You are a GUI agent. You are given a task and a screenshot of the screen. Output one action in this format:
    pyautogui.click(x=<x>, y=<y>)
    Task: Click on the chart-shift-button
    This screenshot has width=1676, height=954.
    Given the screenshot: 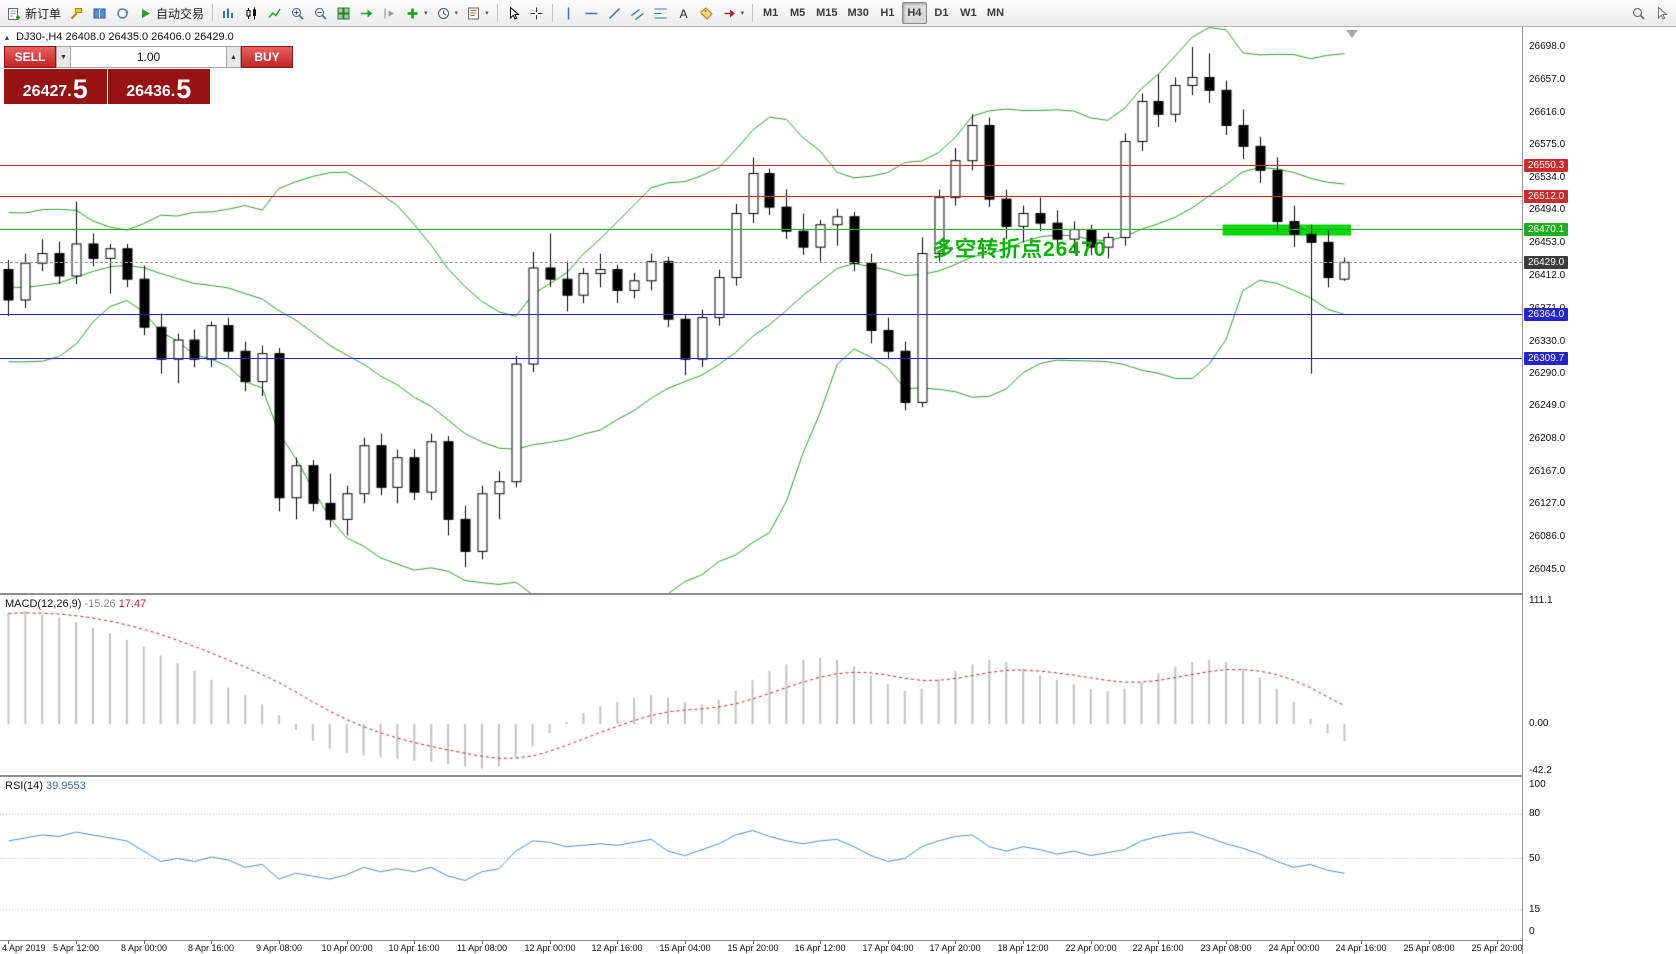 What is the action you would take?
    pyautogui.click(x=389, y=13)
    